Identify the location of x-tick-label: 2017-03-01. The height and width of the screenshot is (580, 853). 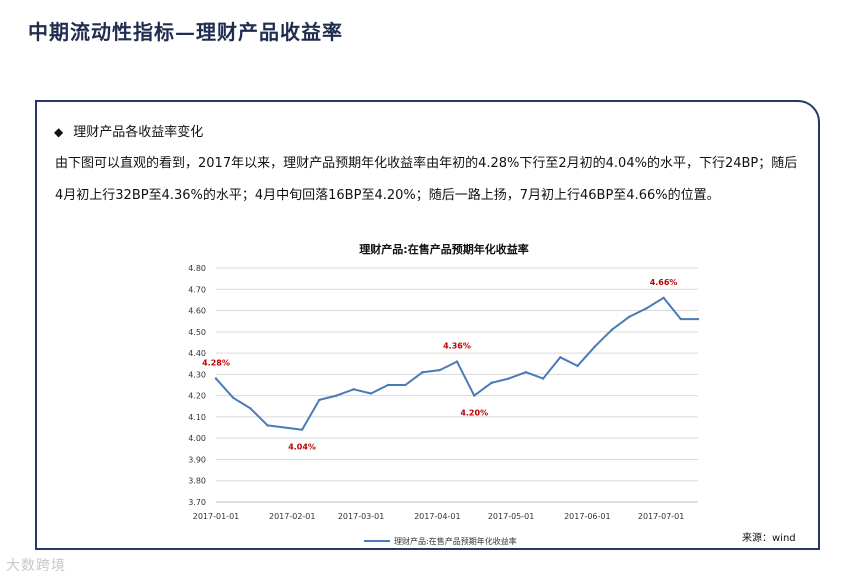
(361, 516).